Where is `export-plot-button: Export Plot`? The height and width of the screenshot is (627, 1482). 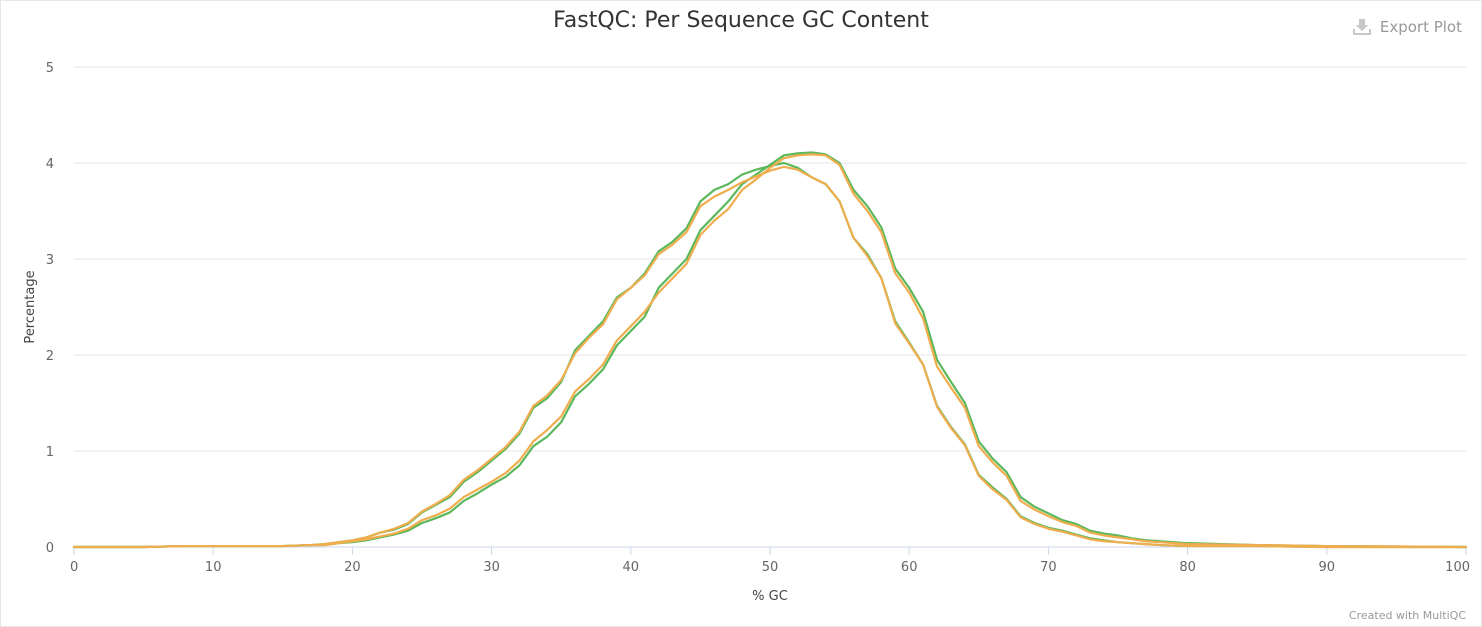 export-plot-button: Export Plot is located at coordinates (1407, 27).